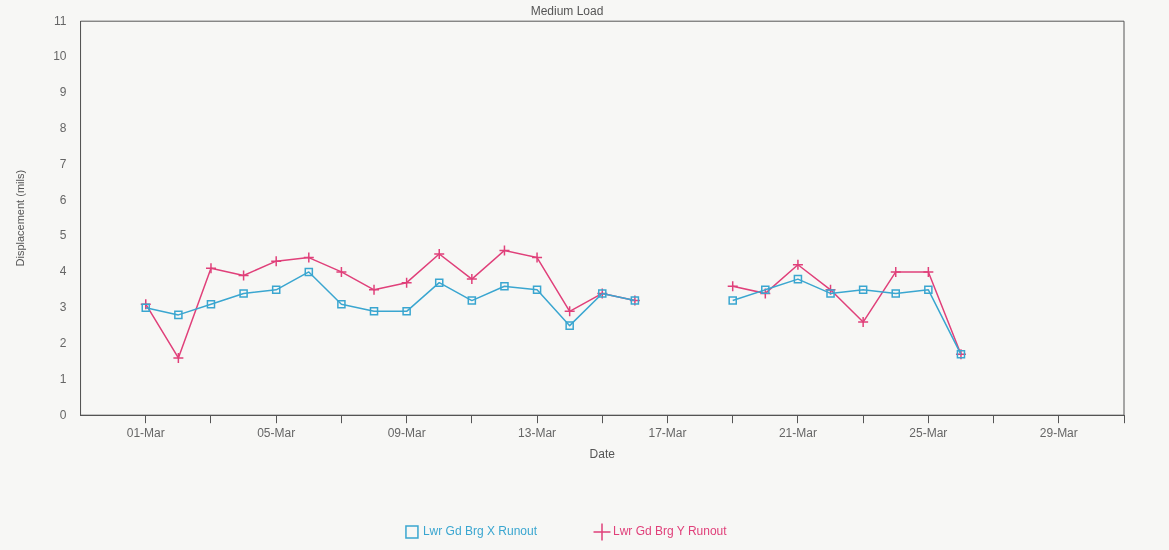 The width and height of the screenshot is (1169, 550). Describe the element at coordinates (797, 432) in the screenshot. I see `x-tick-label: 21-Mar` at that location.